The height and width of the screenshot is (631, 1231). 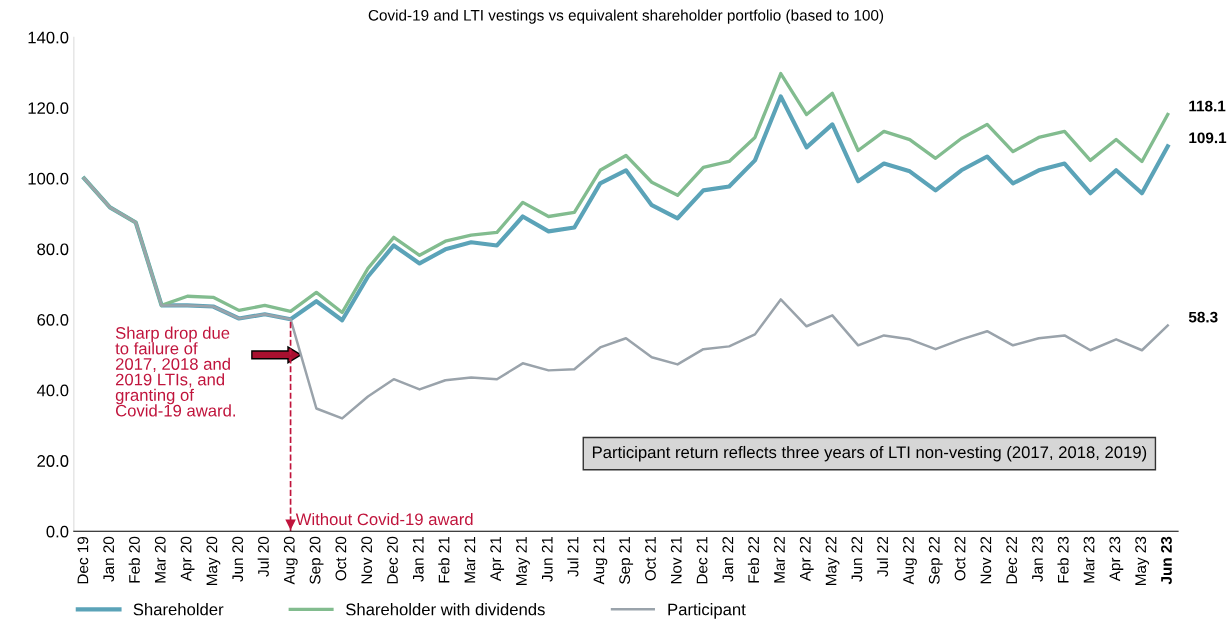 What do you see at coordinates (626, 16) in the screenshot?
I see `chart-title: Covid-19 and LTI vestings vs equivalent shareholder portfolio (based to 100)` at bounding box center [626, 16].